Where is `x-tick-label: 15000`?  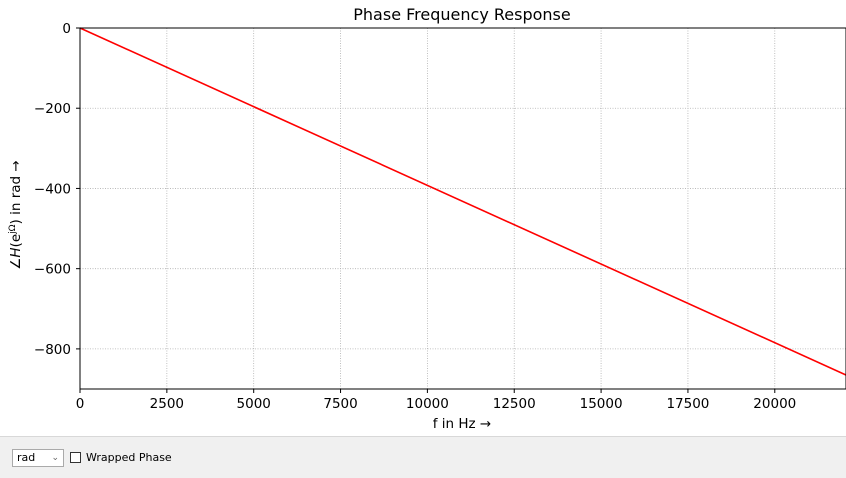
x-tick-label: 15000 is located at coordinates (601, 404).